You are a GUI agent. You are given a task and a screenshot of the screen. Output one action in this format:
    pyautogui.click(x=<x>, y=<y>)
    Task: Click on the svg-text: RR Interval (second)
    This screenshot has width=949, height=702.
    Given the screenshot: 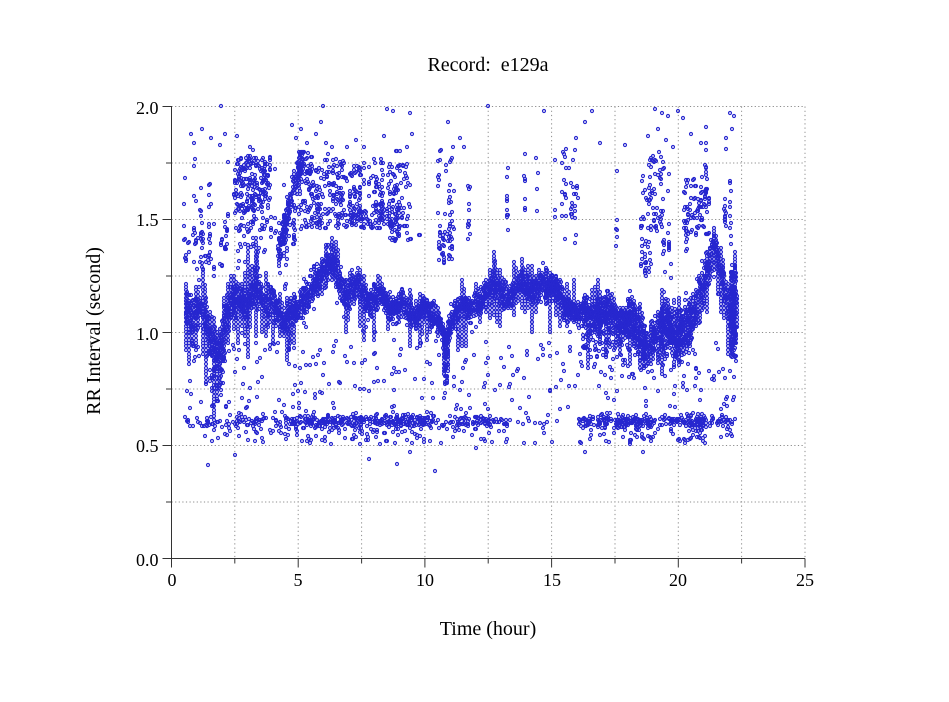 What is the action you would take?
    pyautogui.click(x=94, y=331)
    